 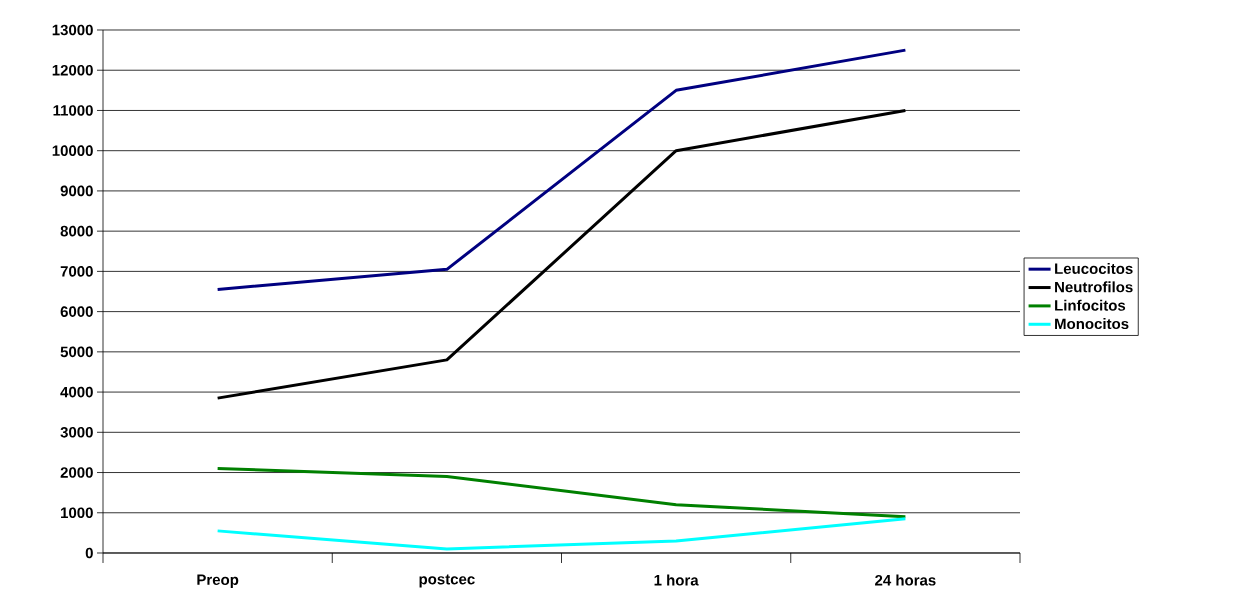 I want to click on y-tick-label: 4000, so click(x=76, y=392).